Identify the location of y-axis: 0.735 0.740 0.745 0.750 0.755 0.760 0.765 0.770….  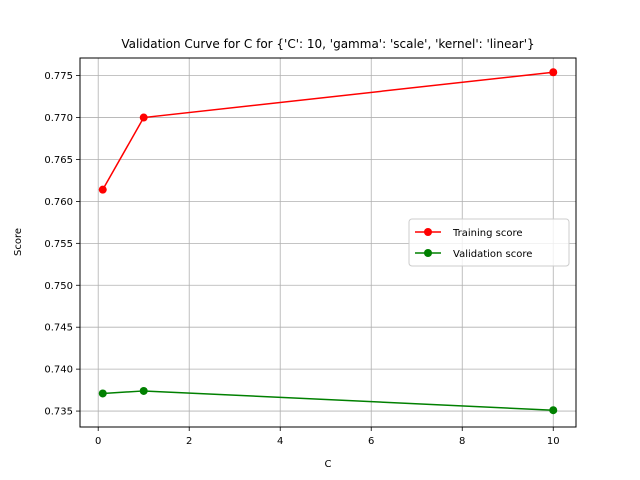
(62, 244).